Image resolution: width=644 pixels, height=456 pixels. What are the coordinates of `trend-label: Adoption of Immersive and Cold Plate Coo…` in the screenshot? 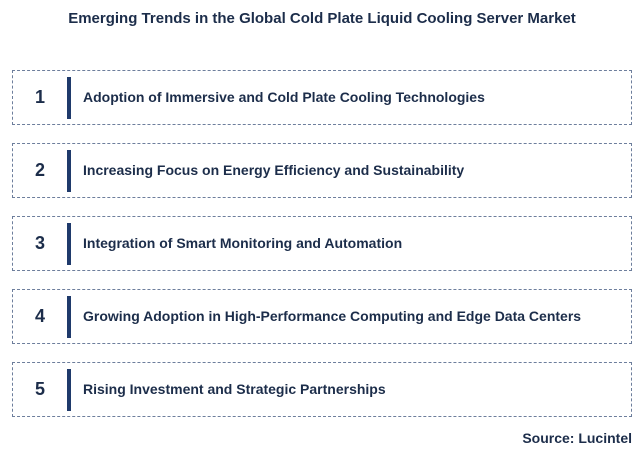 It's located at (284, 97).